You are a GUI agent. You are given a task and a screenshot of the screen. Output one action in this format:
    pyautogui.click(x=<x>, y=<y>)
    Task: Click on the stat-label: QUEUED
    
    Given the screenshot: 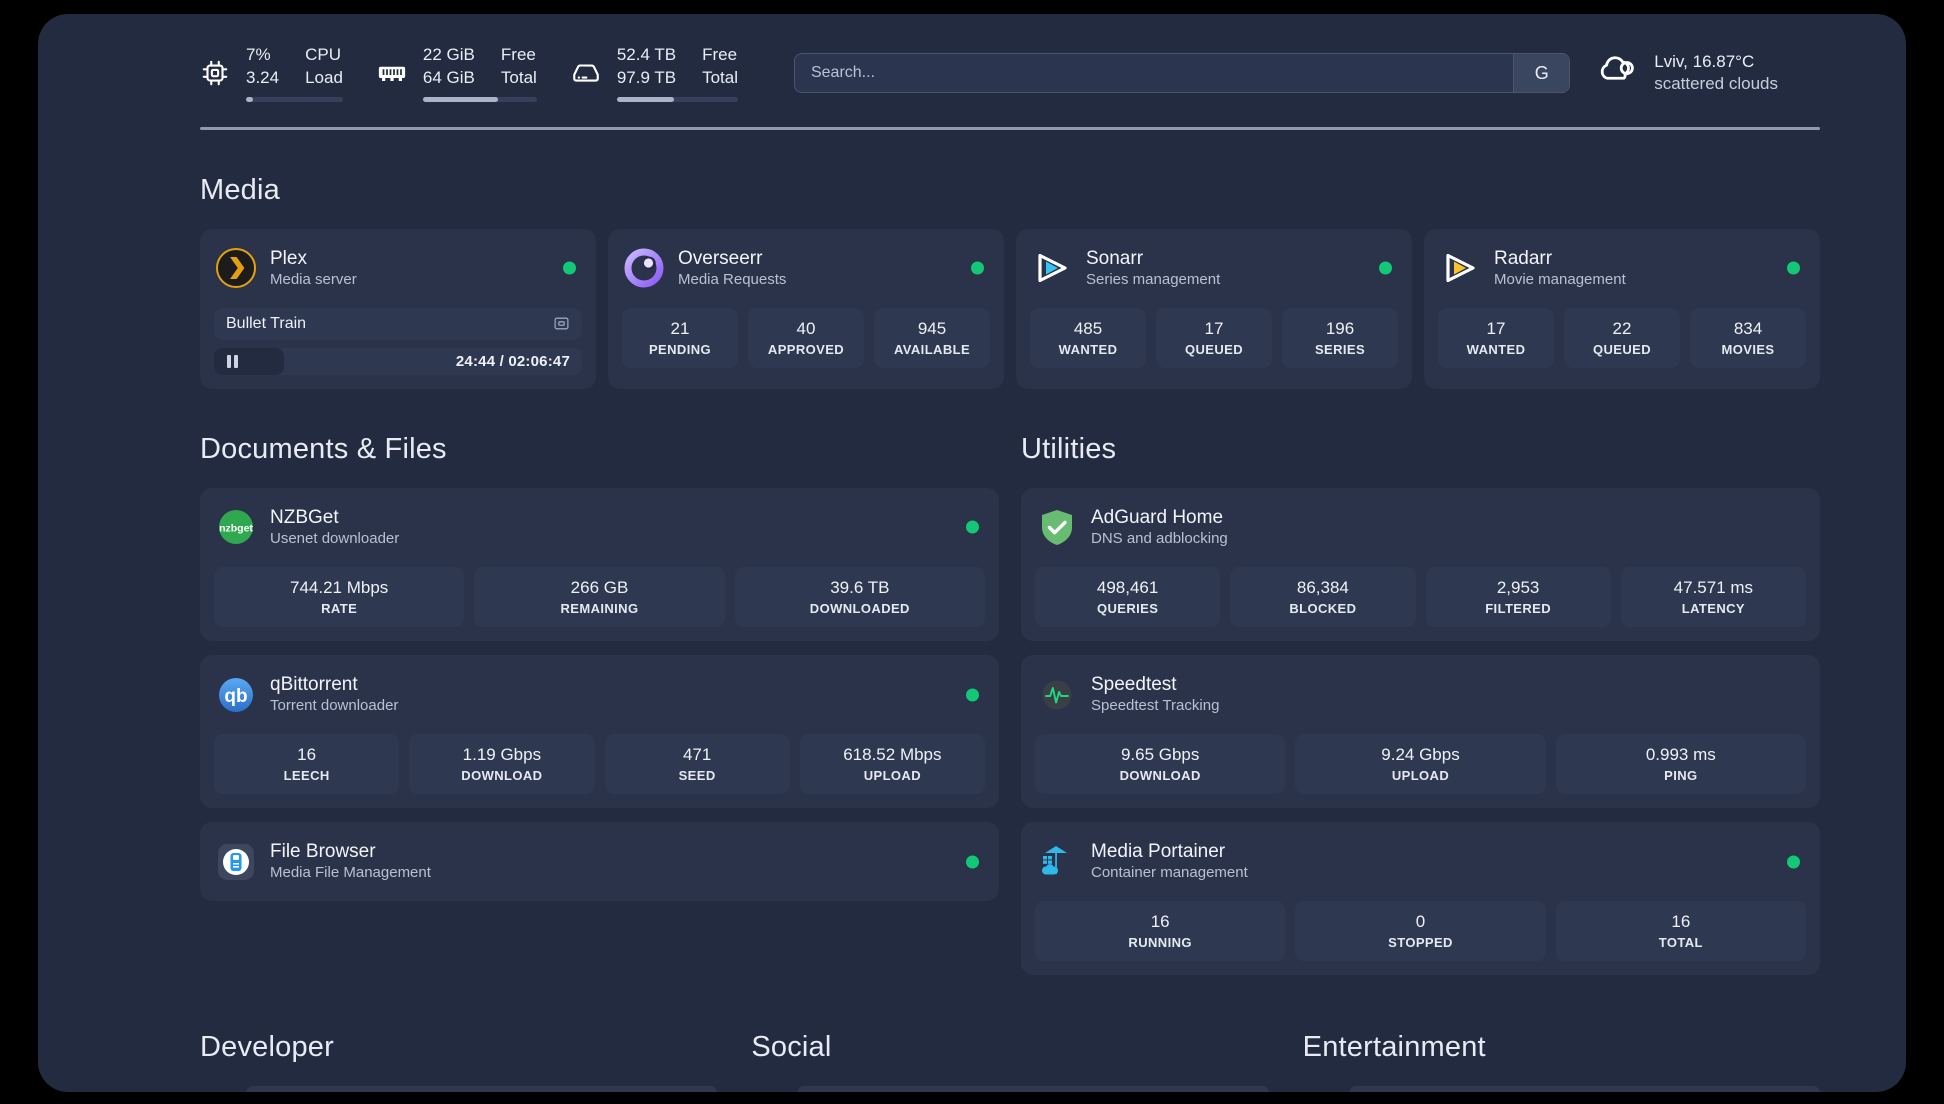 What is the action you would take?
    pyautogui.click(x=1622, y=350)
    